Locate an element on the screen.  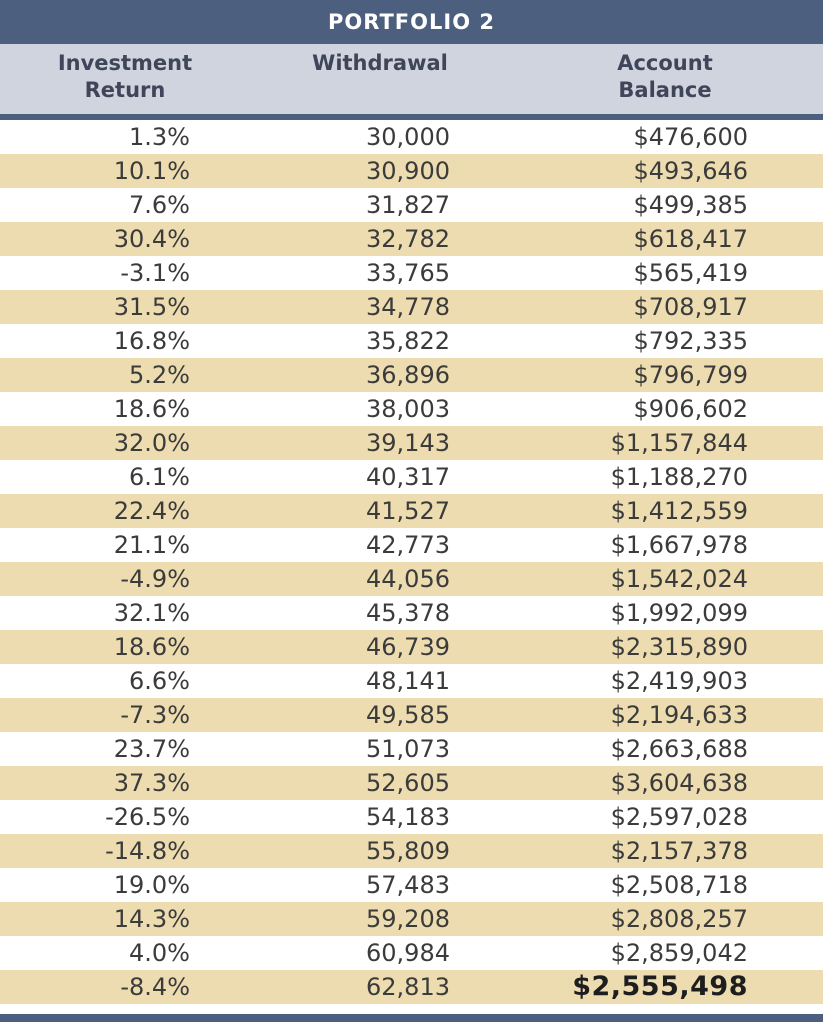
cell-withdrawal: 51,073 is located at coordinates (408, 749).